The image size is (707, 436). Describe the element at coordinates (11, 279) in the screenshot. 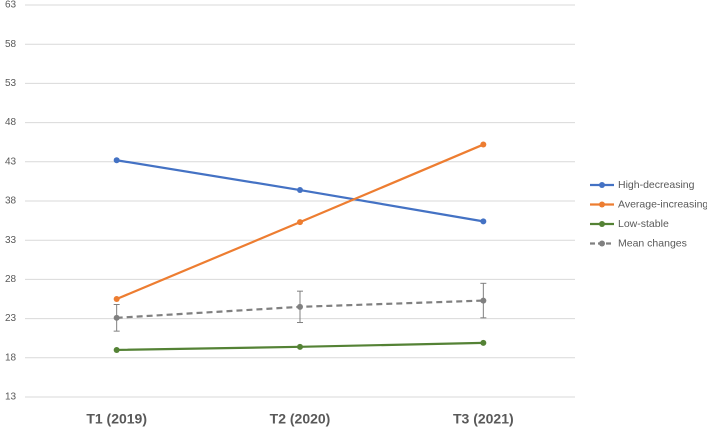

I see `y-tick-label: 28` at that location.